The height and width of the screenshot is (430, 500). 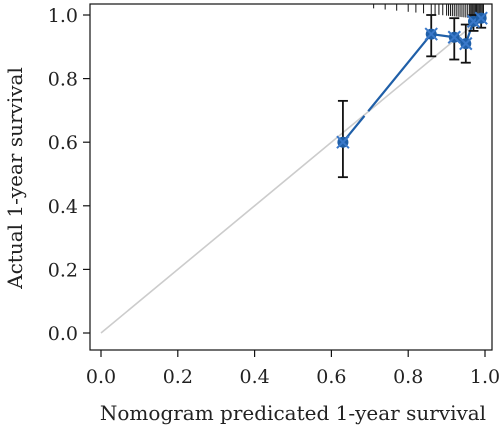 What do you see at coordinates (63, 334) in the screenshot?
I see `y-tick-label: 0.0` at bounding box center [63, 334].